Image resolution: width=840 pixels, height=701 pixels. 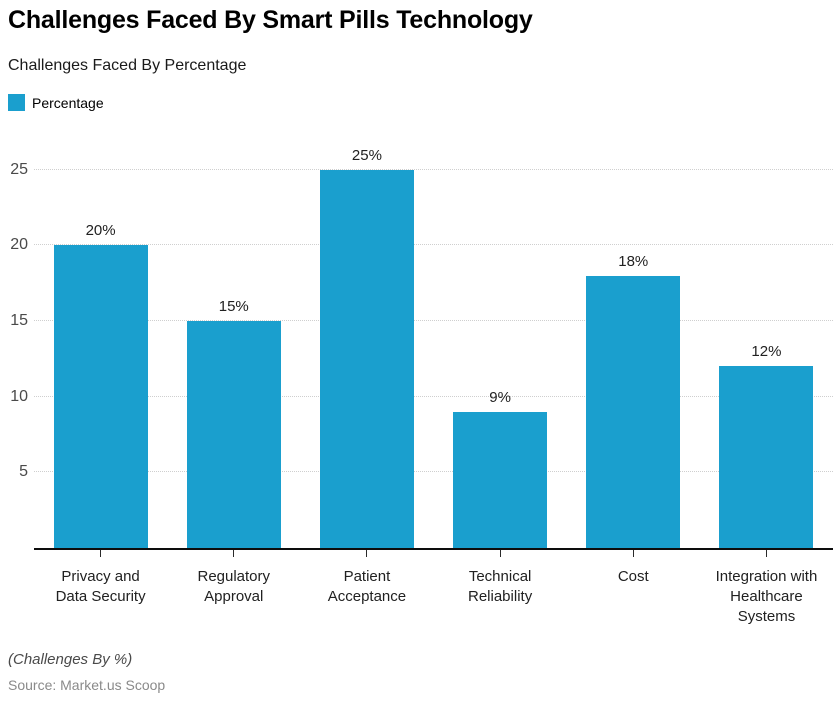 I want to click on y-axis-tick-label-25: 25, so click(x=19, y=169).